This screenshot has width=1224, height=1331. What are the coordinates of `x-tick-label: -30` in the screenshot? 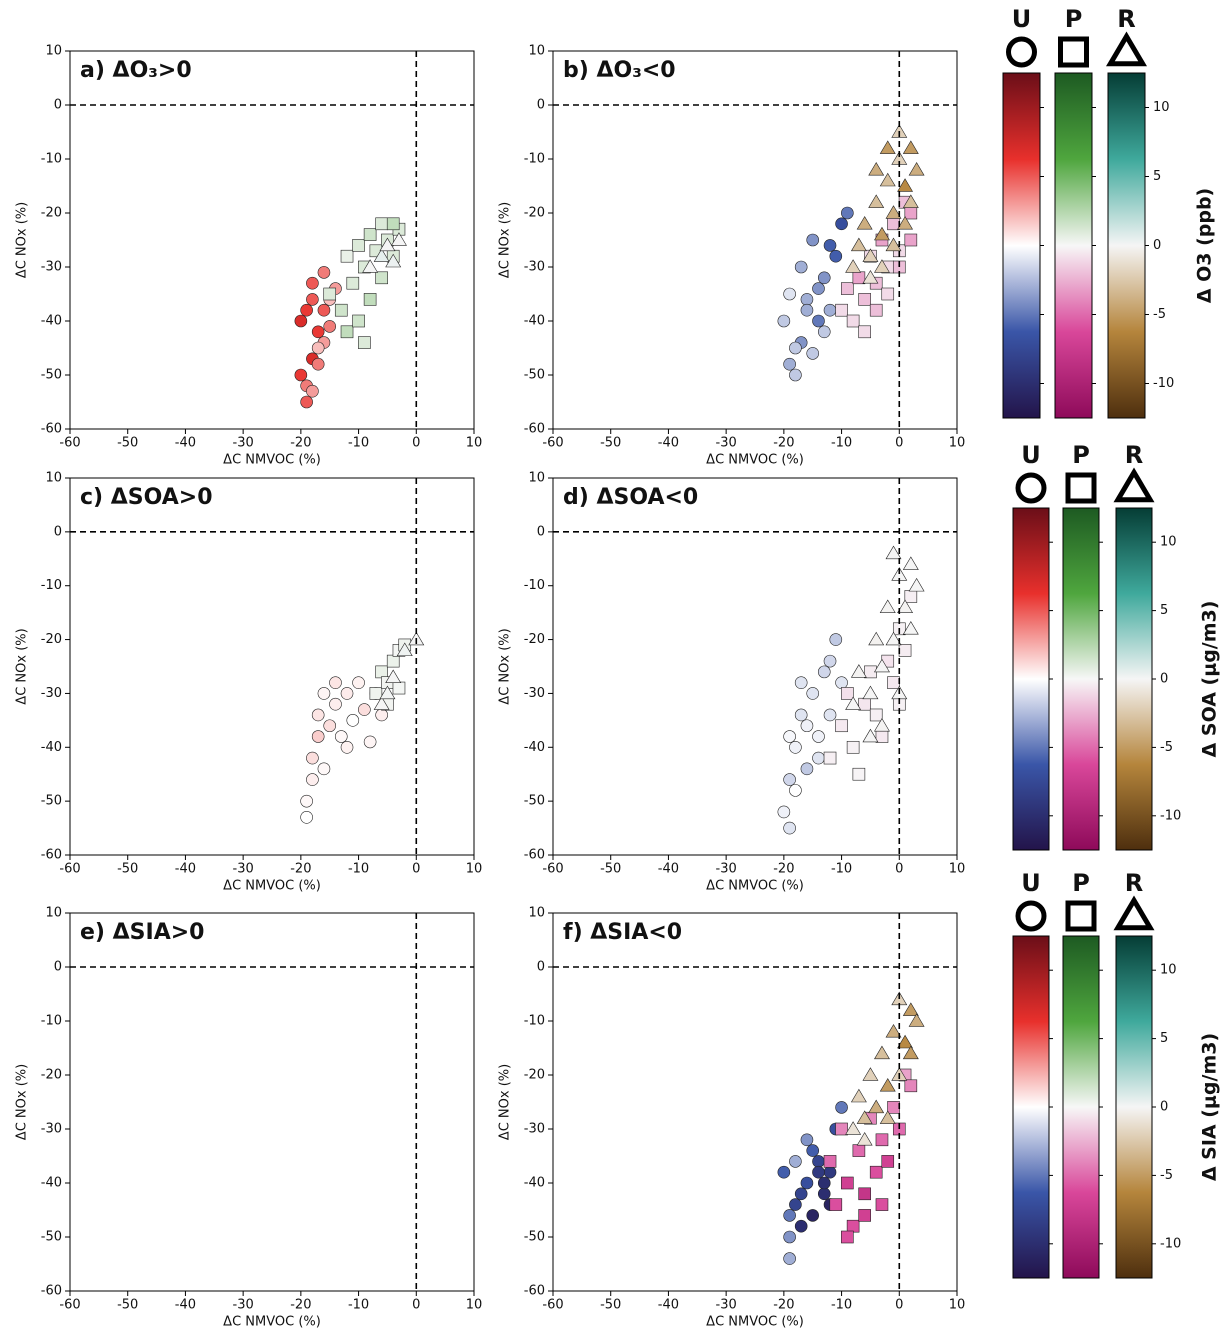 It's located at (243, 443).